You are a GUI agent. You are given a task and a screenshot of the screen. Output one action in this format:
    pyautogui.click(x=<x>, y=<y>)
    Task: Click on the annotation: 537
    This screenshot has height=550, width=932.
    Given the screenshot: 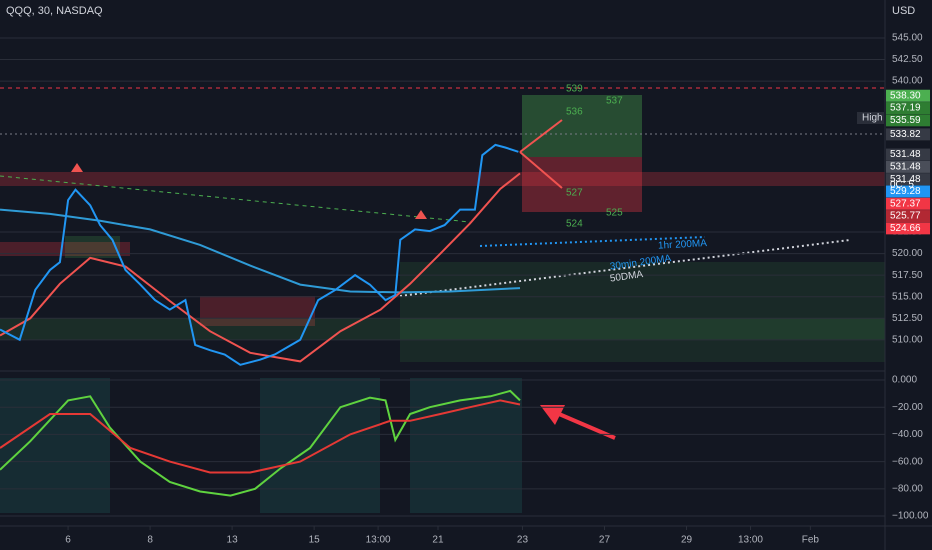 What is the action you would take?
    pyautogui.click(x=614, y=101)
    